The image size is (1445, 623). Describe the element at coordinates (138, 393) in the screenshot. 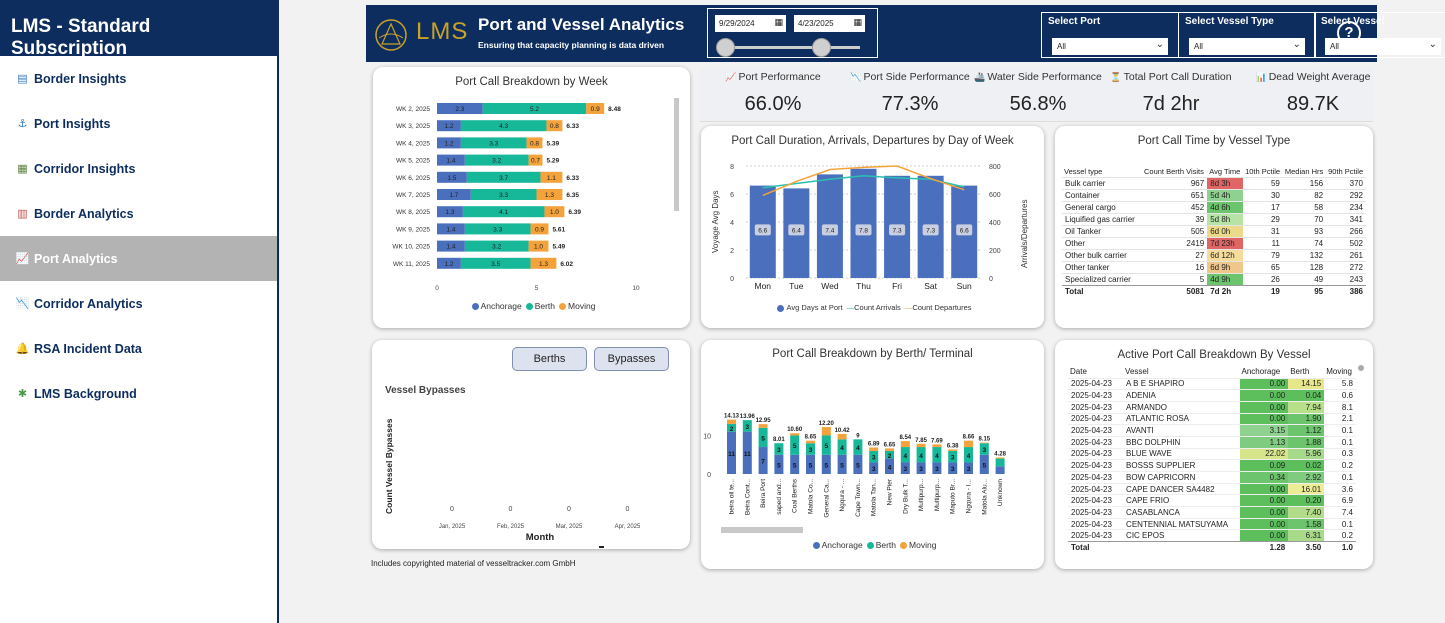

I see `sidebar-item-lms-background: ✱ LMS Background` at that location.